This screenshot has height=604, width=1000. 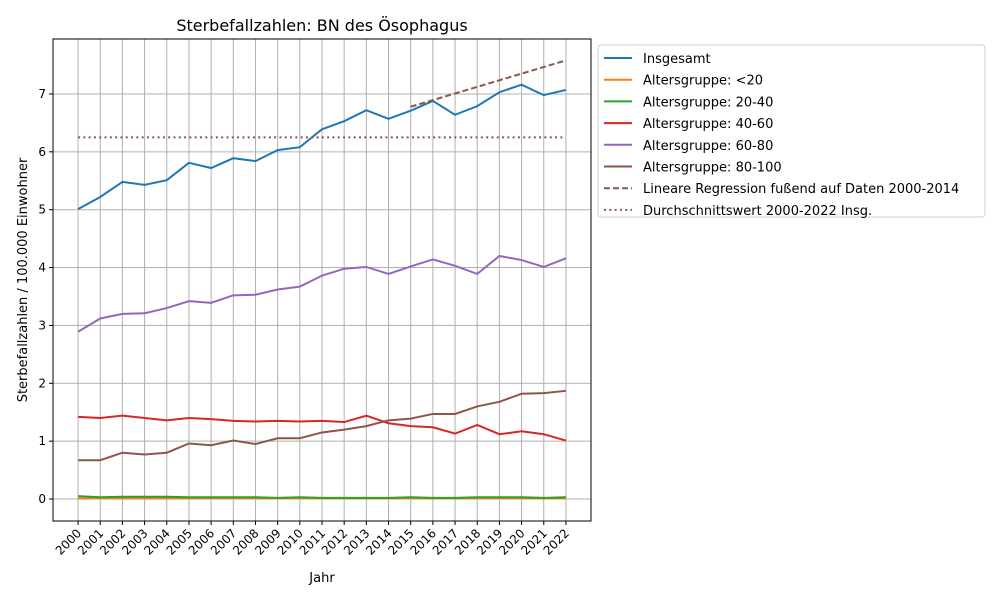 I want to click on legend-label: Durchschnittswert 2000-2022 Insg., so click(x=757, y=211).